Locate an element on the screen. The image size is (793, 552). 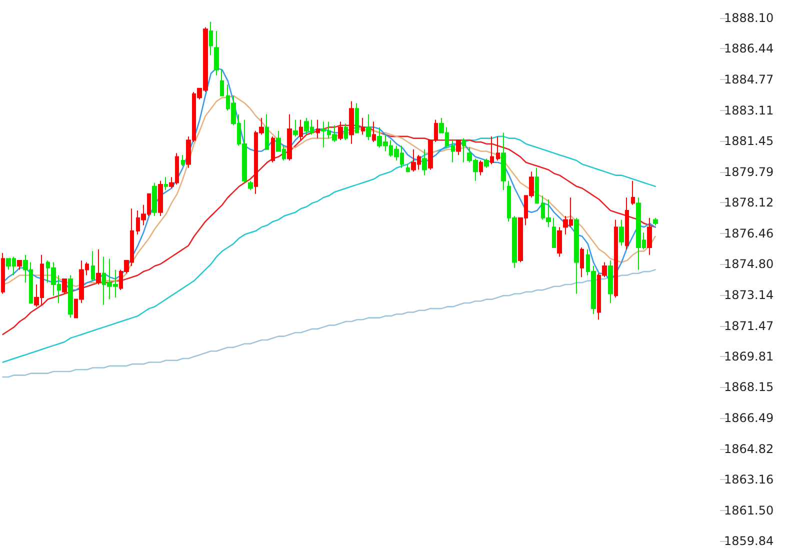
y-tick-label: 1878.12 is located at coordinates (749, 203).